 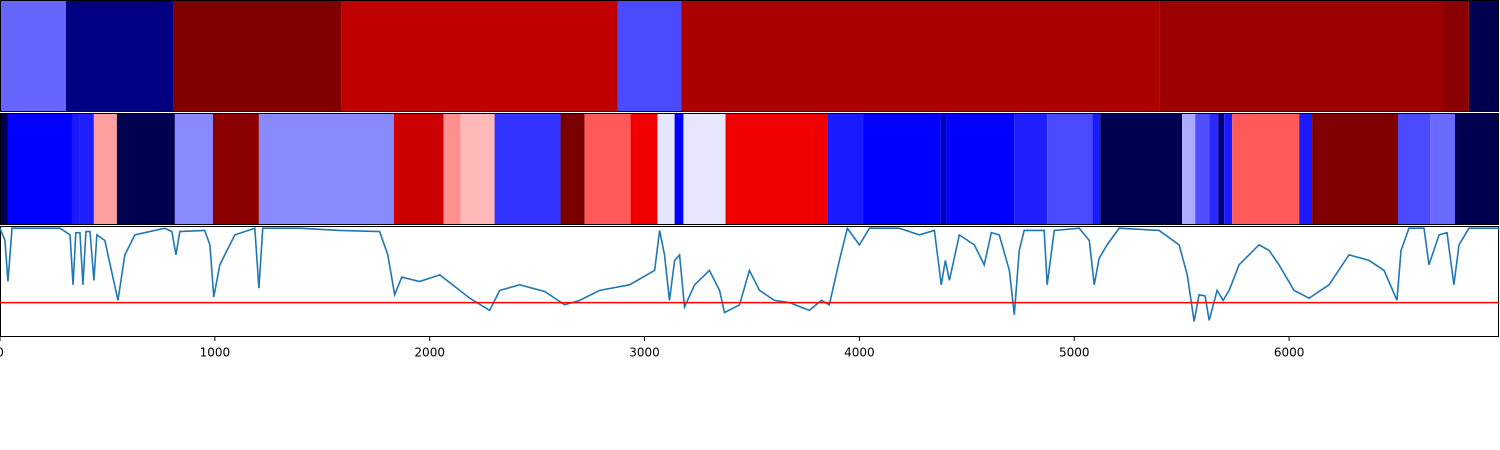 I want to click on x-tick-label: 0, so click(x=2, y=353).